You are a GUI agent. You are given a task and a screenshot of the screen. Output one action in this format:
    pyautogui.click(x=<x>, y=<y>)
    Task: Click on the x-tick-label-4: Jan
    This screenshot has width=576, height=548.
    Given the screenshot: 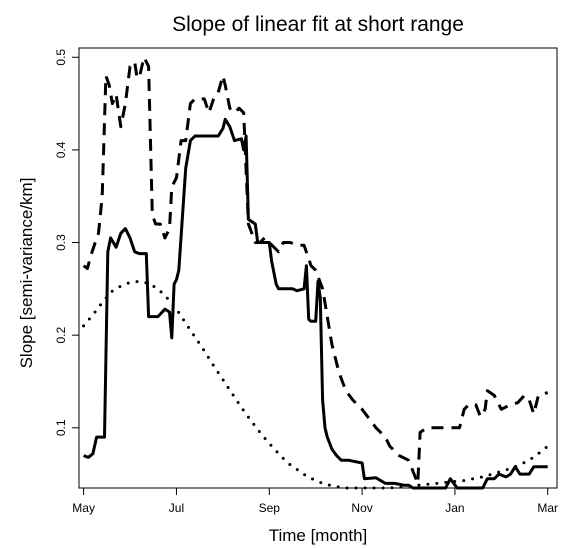 What is the action you would take?
    pyautogui.click(x=454, y=508)
    